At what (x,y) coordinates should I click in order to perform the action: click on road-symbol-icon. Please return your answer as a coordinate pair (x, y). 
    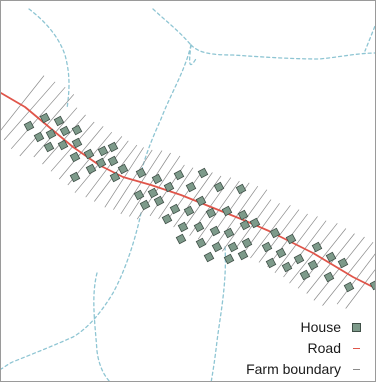
    Looking at the image, I should click on (356, 348).